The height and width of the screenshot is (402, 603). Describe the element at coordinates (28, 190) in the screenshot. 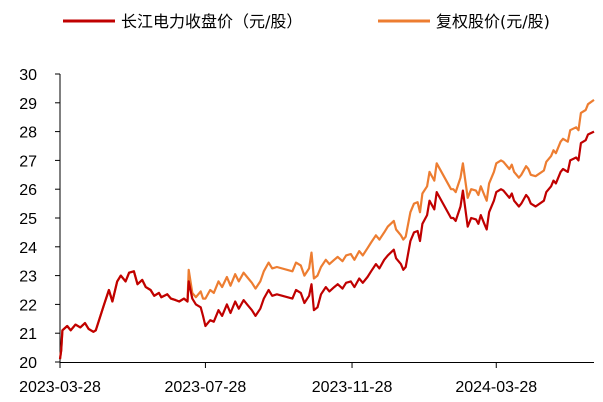

I see `y-tick-label: 26` at that location.